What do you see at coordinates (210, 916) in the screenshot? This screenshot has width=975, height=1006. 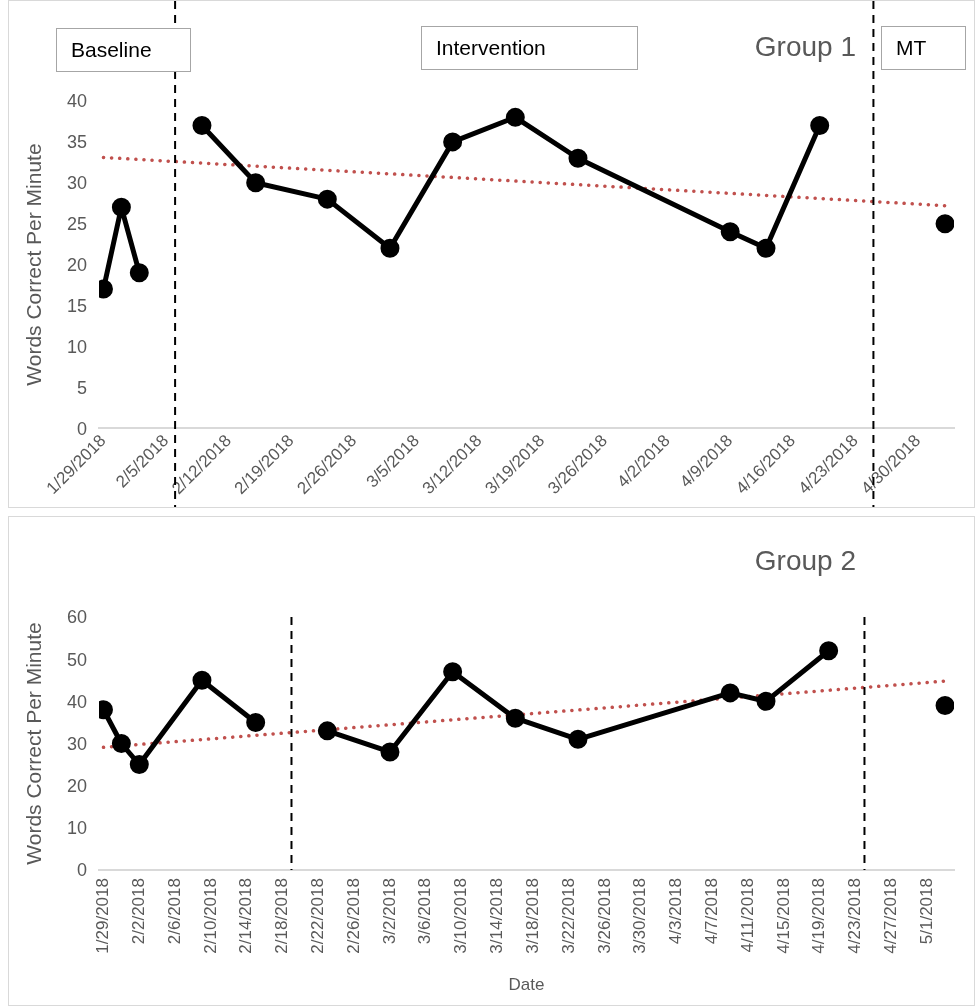 I see `x-tick-label: 2/10/2018` at bounding box center [210, 916].